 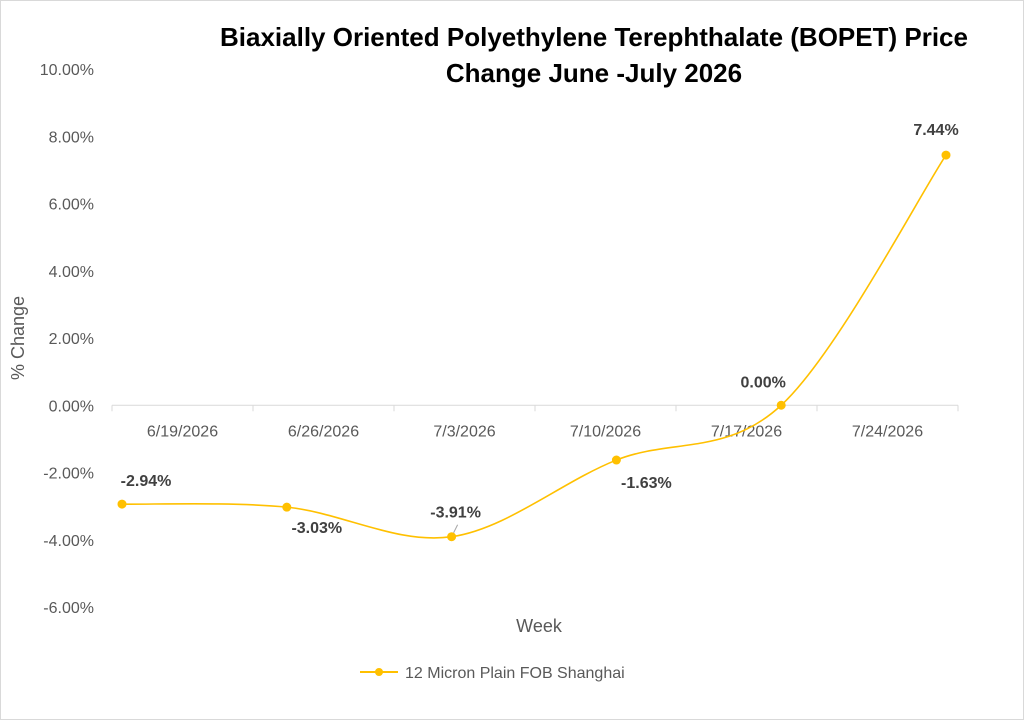 What do you see at coordinates (67, 70) in the screenshot?
I see `y-tick-label: 10.00%` at bounding box center [67, 70].